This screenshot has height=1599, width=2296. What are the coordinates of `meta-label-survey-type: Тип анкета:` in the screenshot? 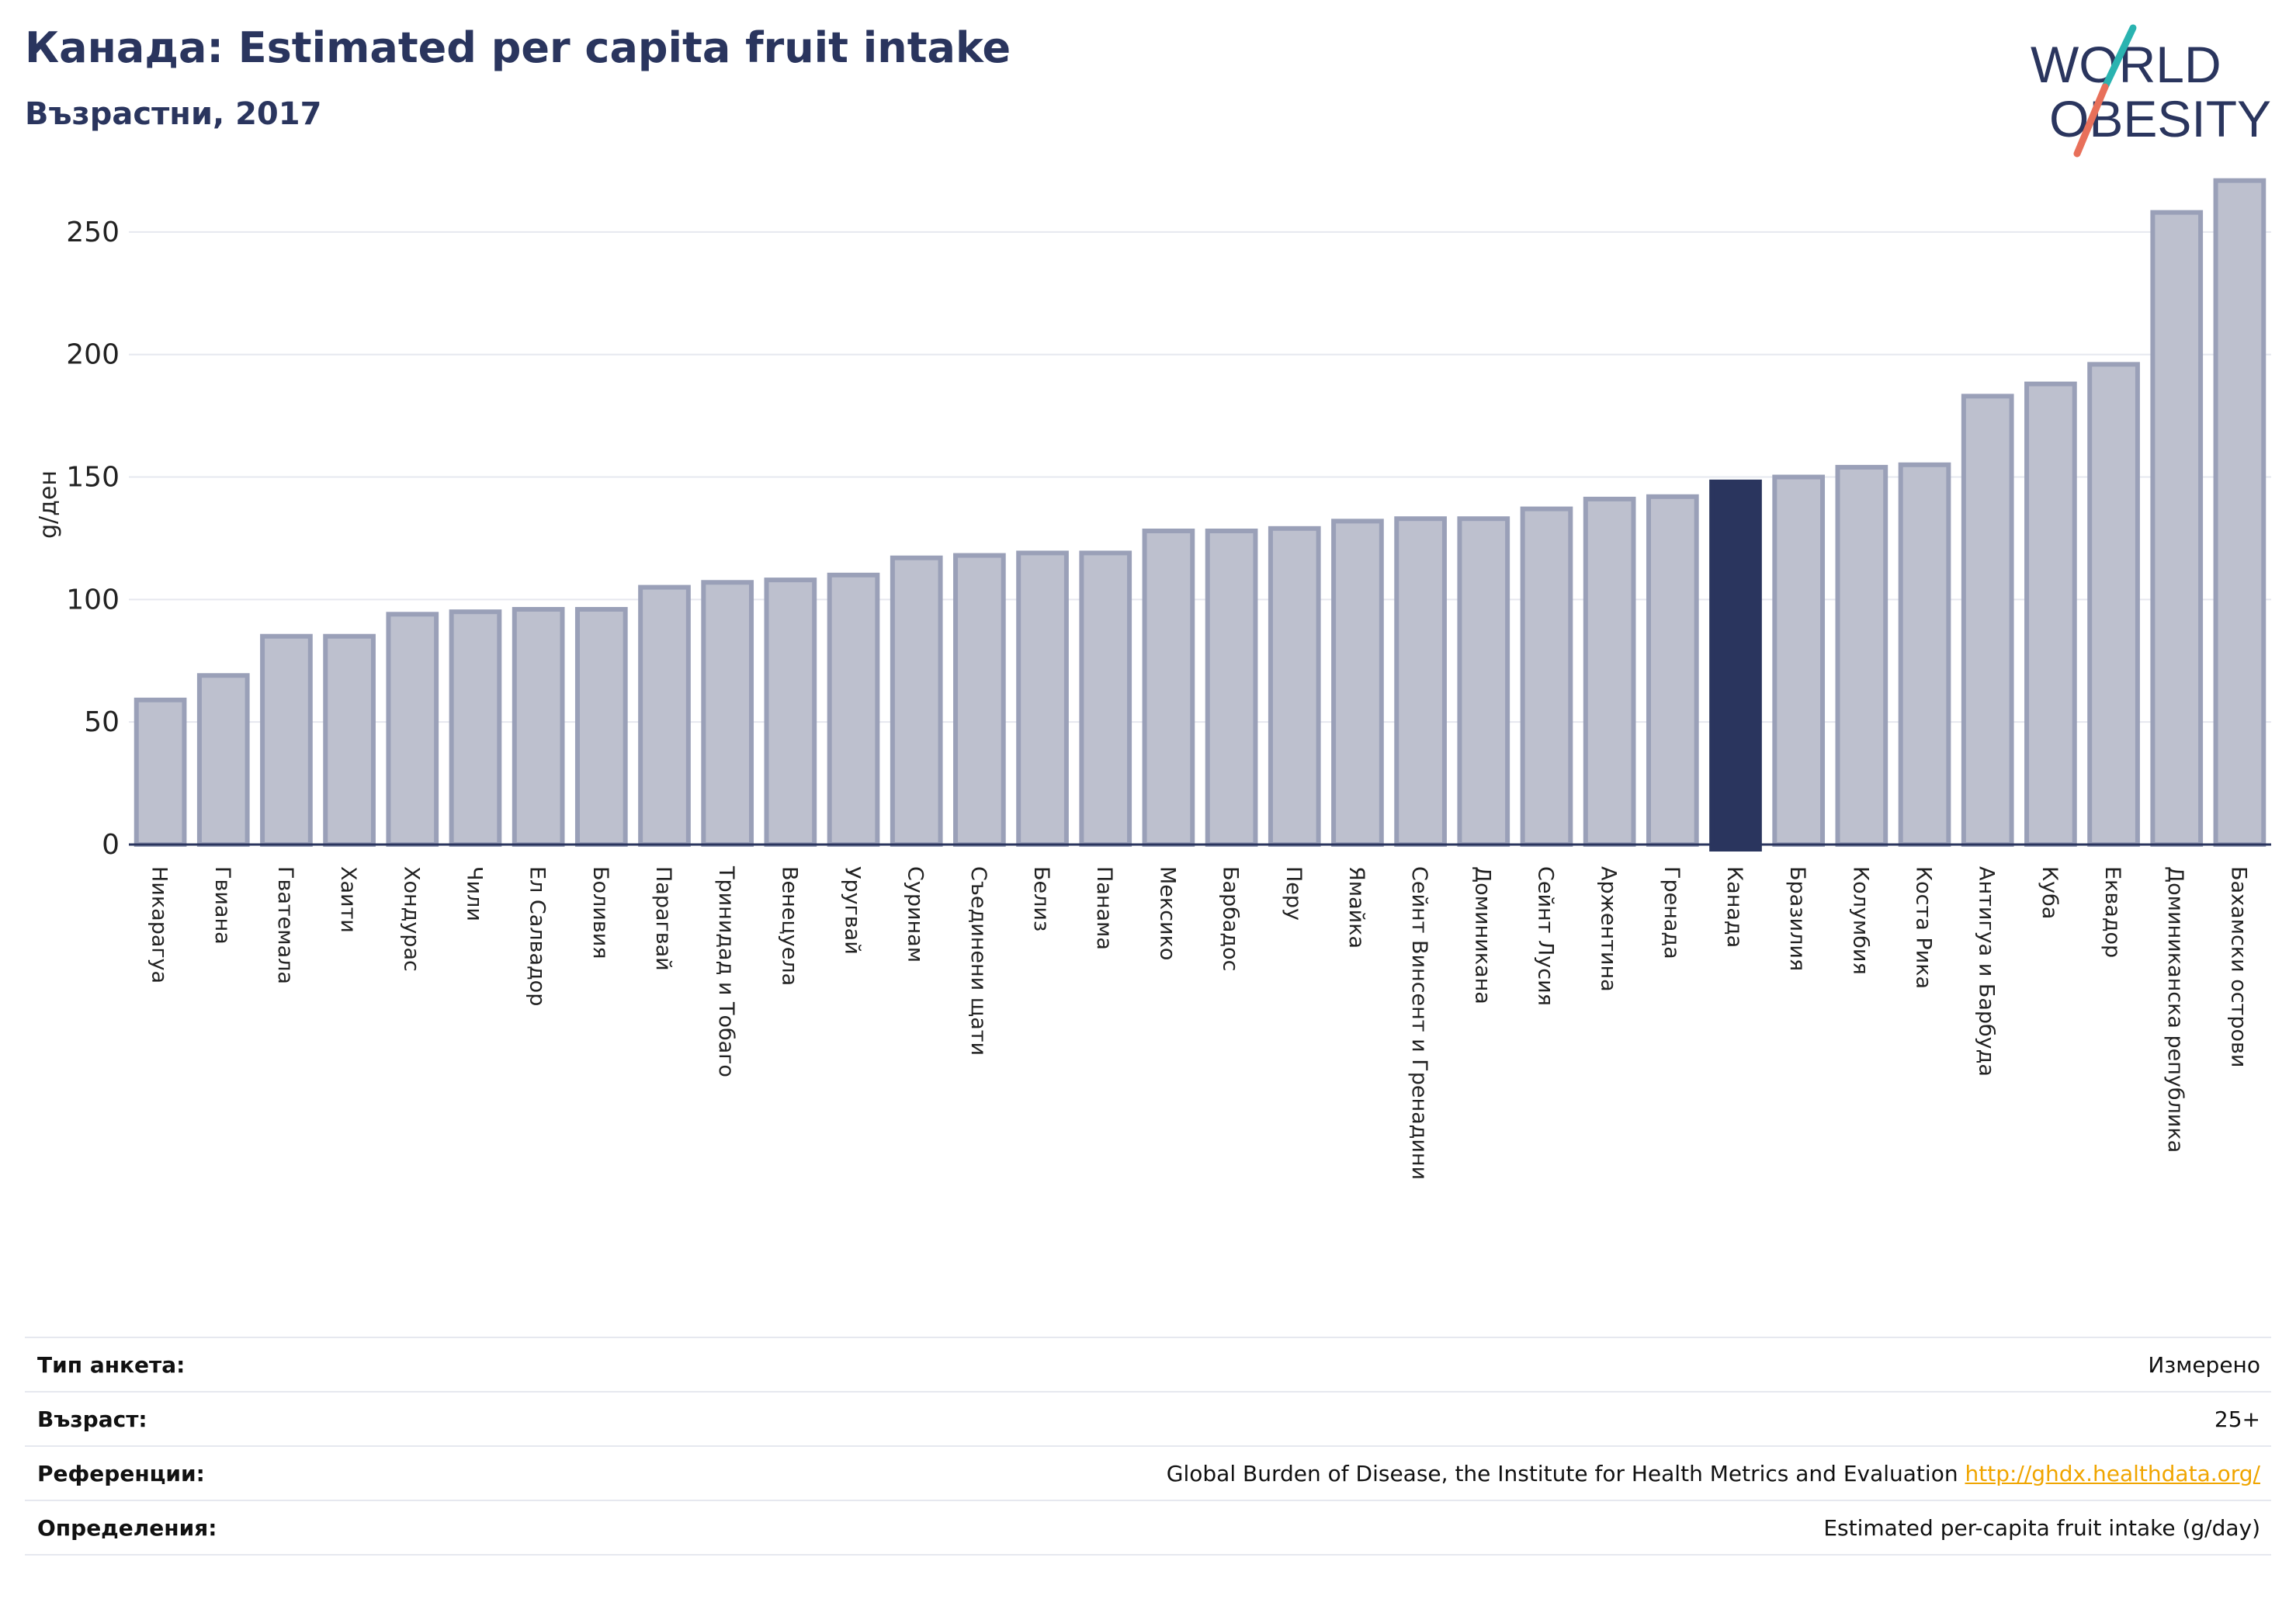 It's located at (112, 1364).